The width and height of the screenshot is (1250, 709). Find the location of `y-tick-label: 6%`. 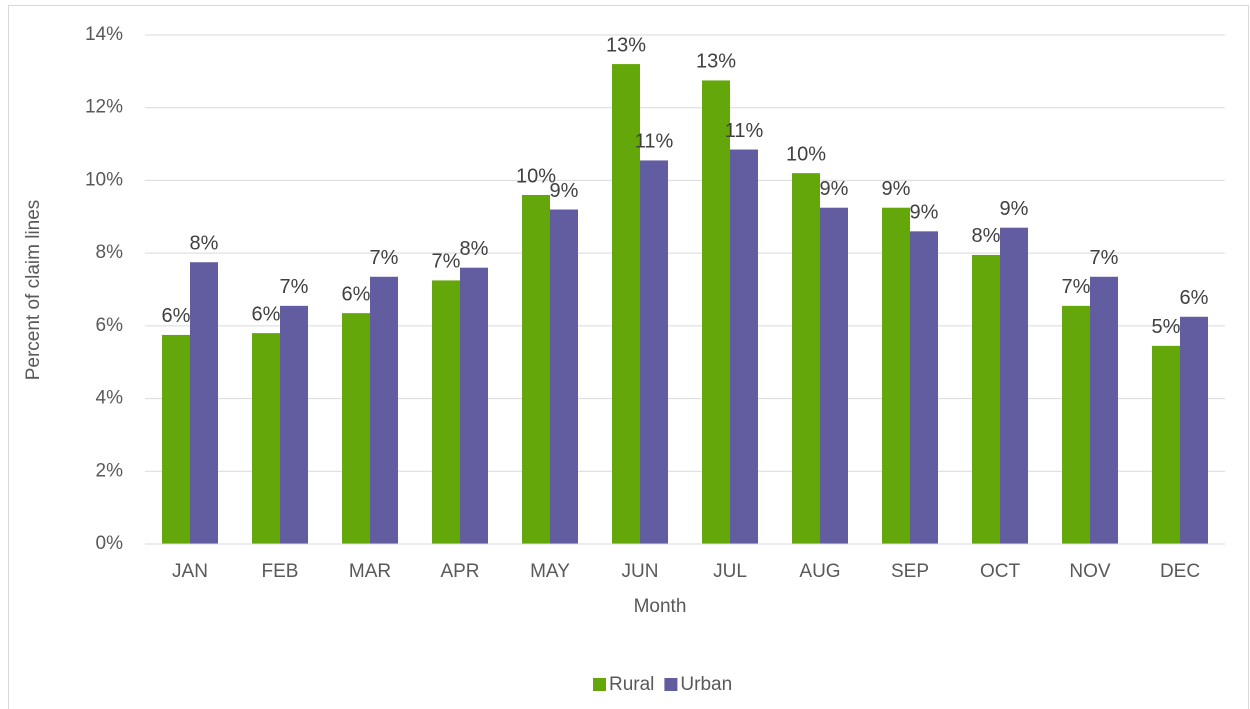

y-tick-label: 6% is located at coordinates (110, 325).